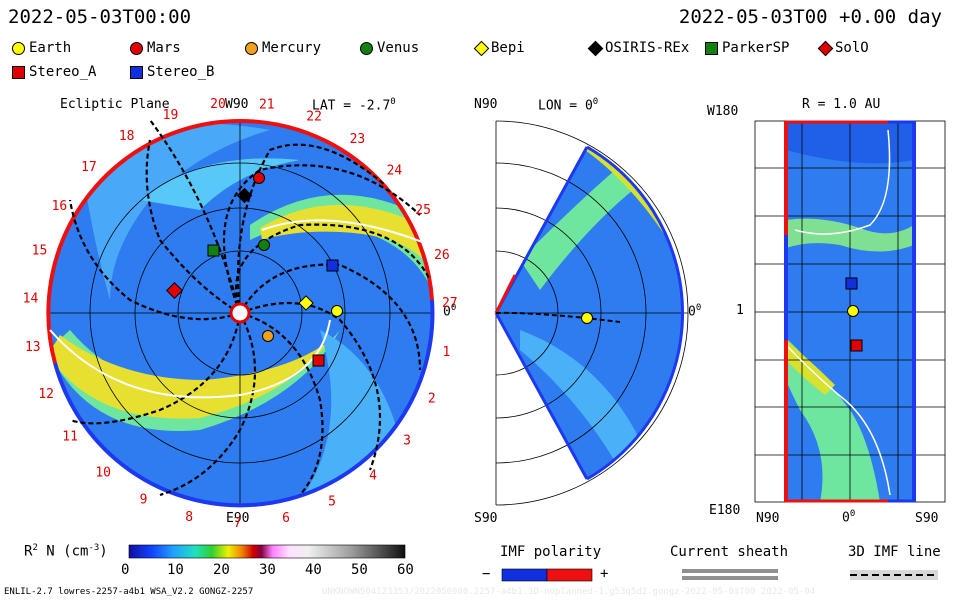 The height and width of the screenshot is (600, 960). What do you see at coordinates (505, 294) in the screenshot?
I see `imf-edge-negative` at bounding box center [505, 294].